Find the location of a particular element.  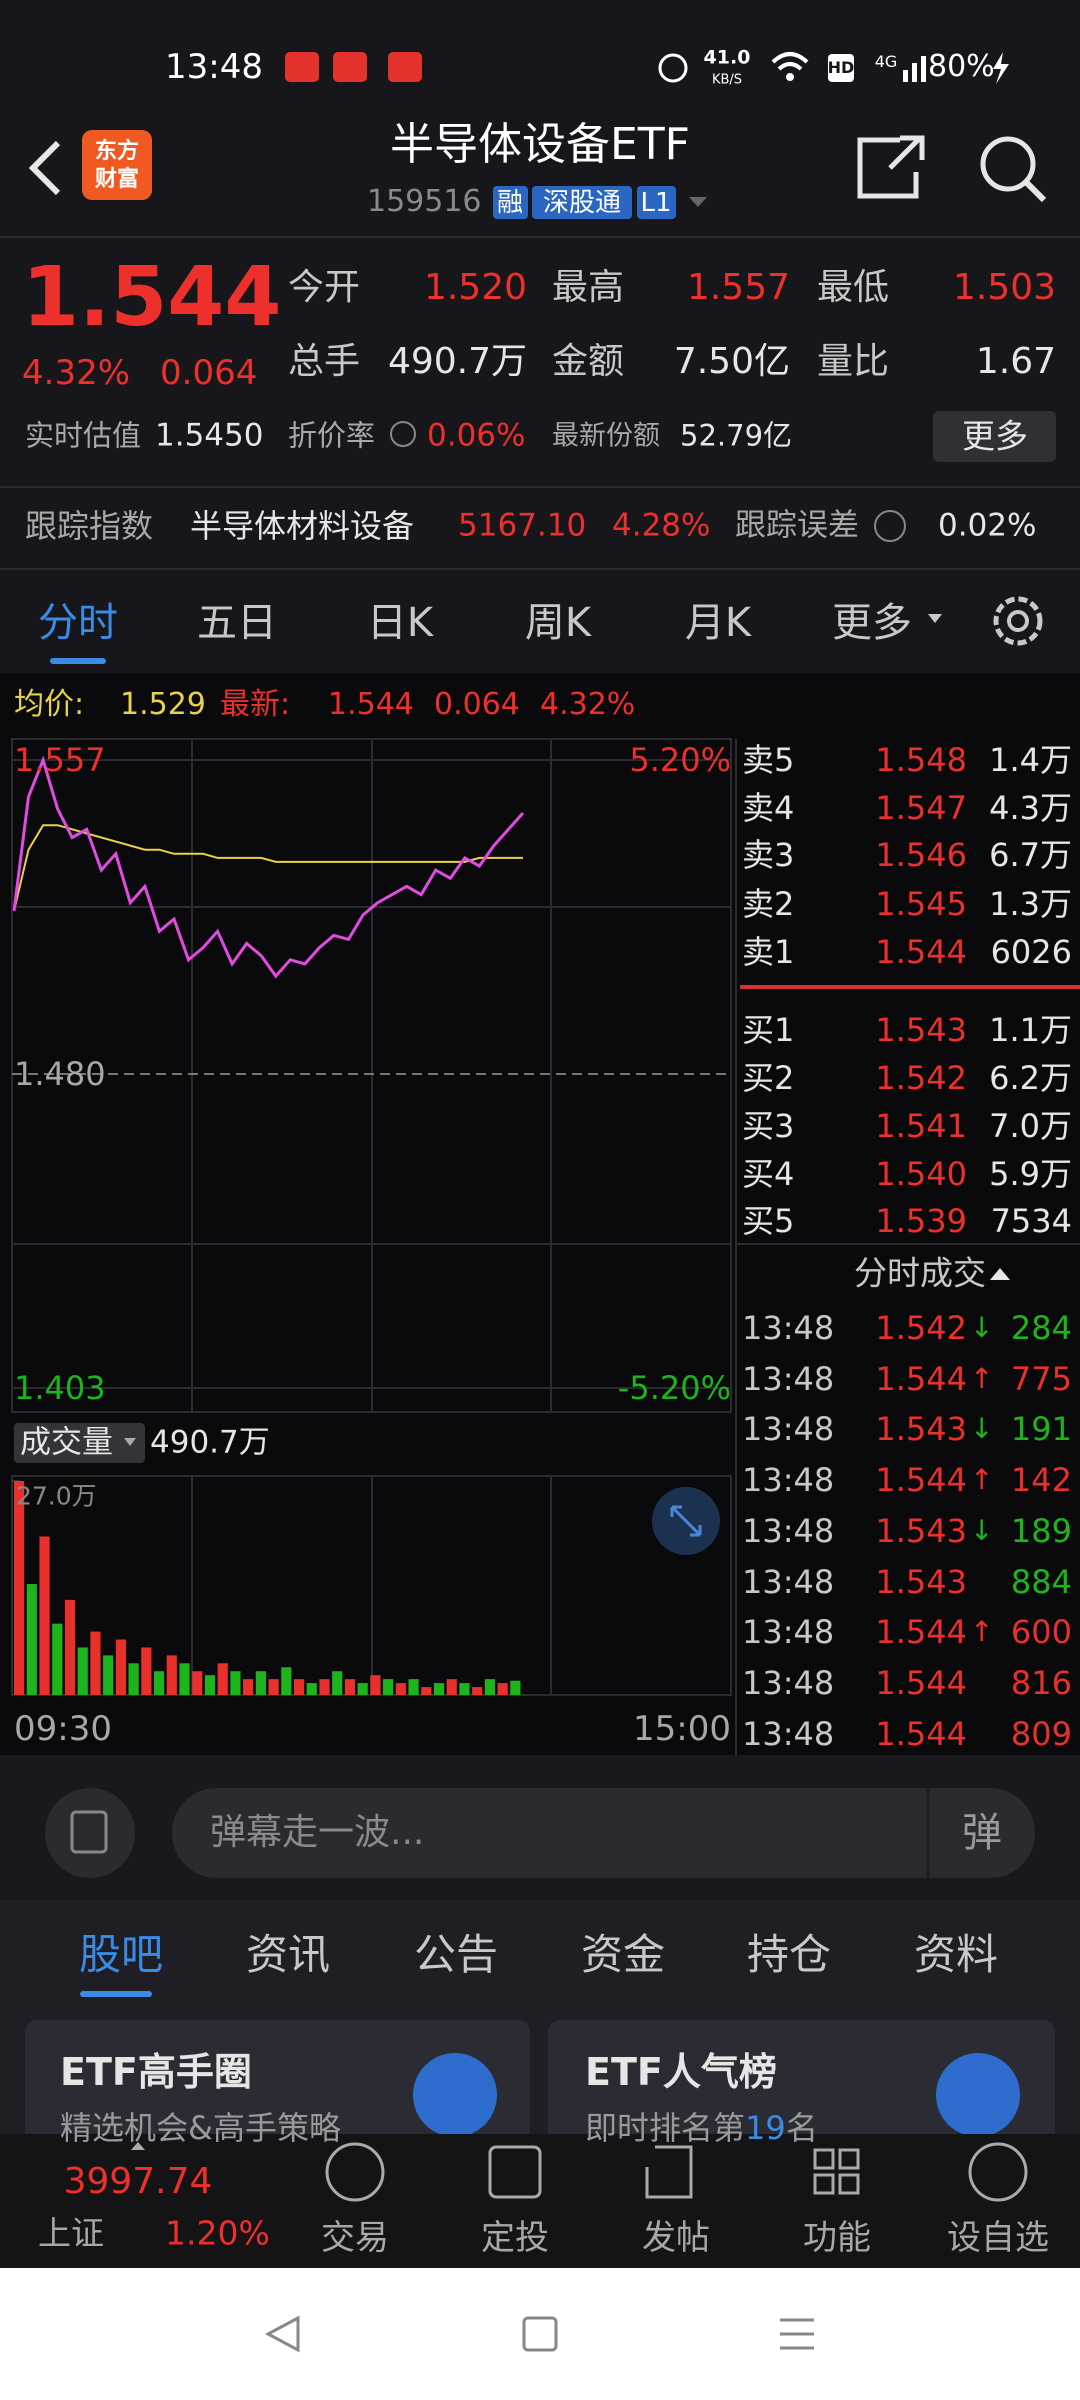

legend-latest-label: 最新: is located at coordinates (255, 704).